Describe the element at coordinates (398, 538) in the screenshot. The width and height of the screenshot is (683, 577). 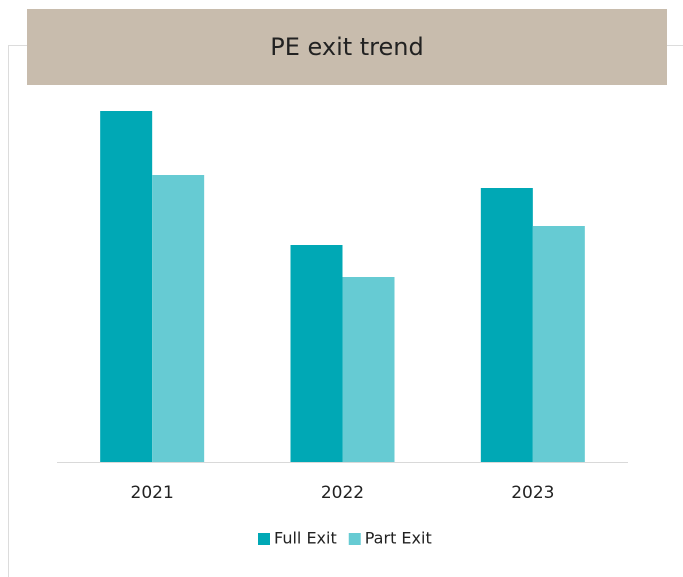
I see `legend-label: Part Exit` at that location.